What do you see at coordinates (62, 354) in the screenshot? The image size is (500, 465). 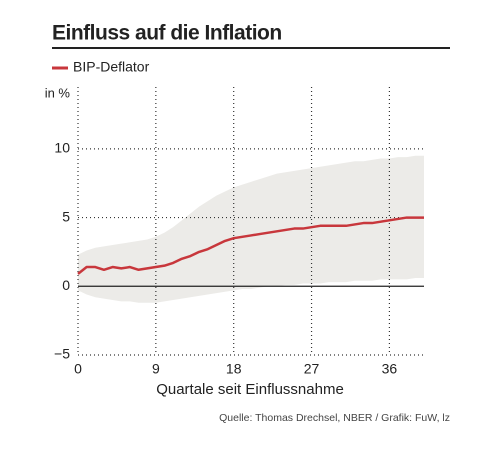 I see `y-tick-label: −5` at bounding box center [62, 354].